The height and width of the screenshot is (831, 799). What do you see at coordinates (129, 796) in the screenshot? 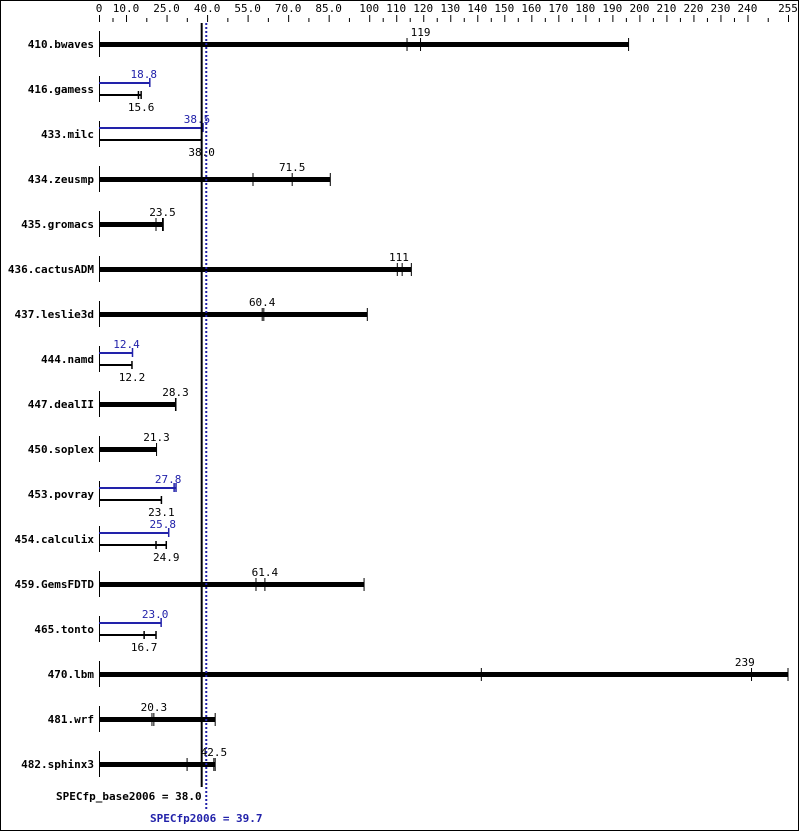
I see `base-summary-label: SPECfp_base2006 = 38.0` at bounding box center [129, 796].